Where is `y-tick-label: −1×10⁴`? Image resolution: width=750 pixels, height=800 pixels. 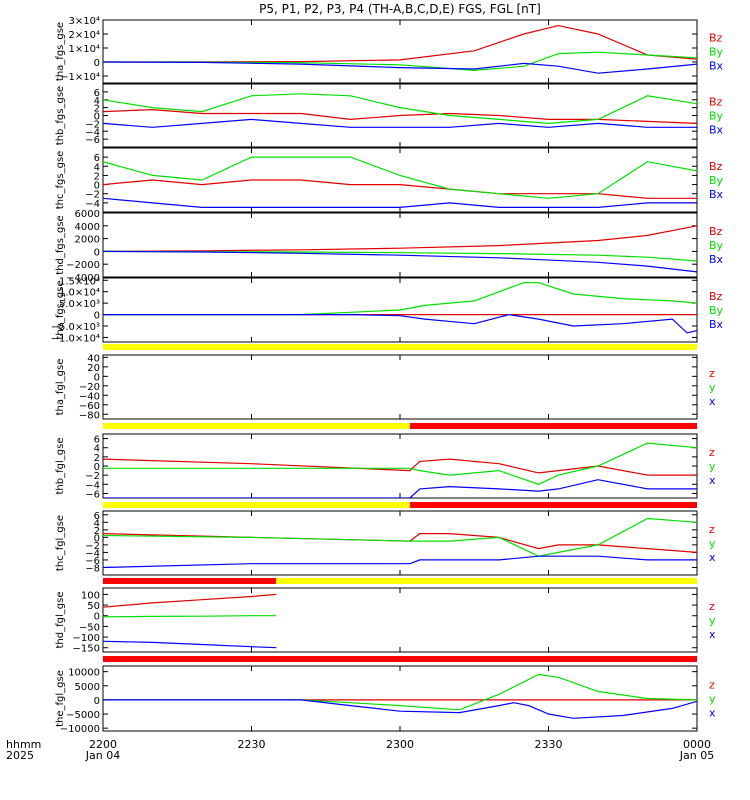 y-tick-label: −1×10⁴ is located at coordinates (80, 77).